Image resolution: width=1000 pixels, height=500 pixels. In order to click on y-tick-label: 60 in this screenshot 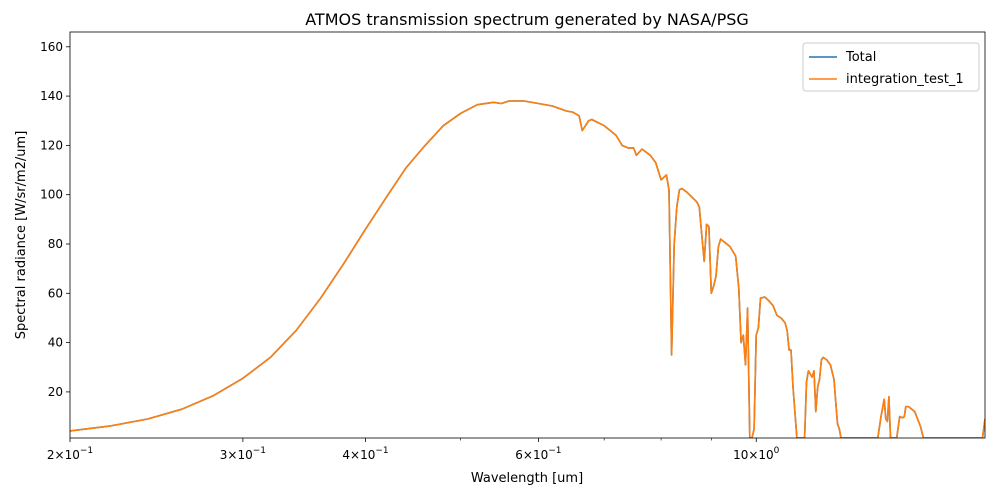, I will do `click(55, 293)`.